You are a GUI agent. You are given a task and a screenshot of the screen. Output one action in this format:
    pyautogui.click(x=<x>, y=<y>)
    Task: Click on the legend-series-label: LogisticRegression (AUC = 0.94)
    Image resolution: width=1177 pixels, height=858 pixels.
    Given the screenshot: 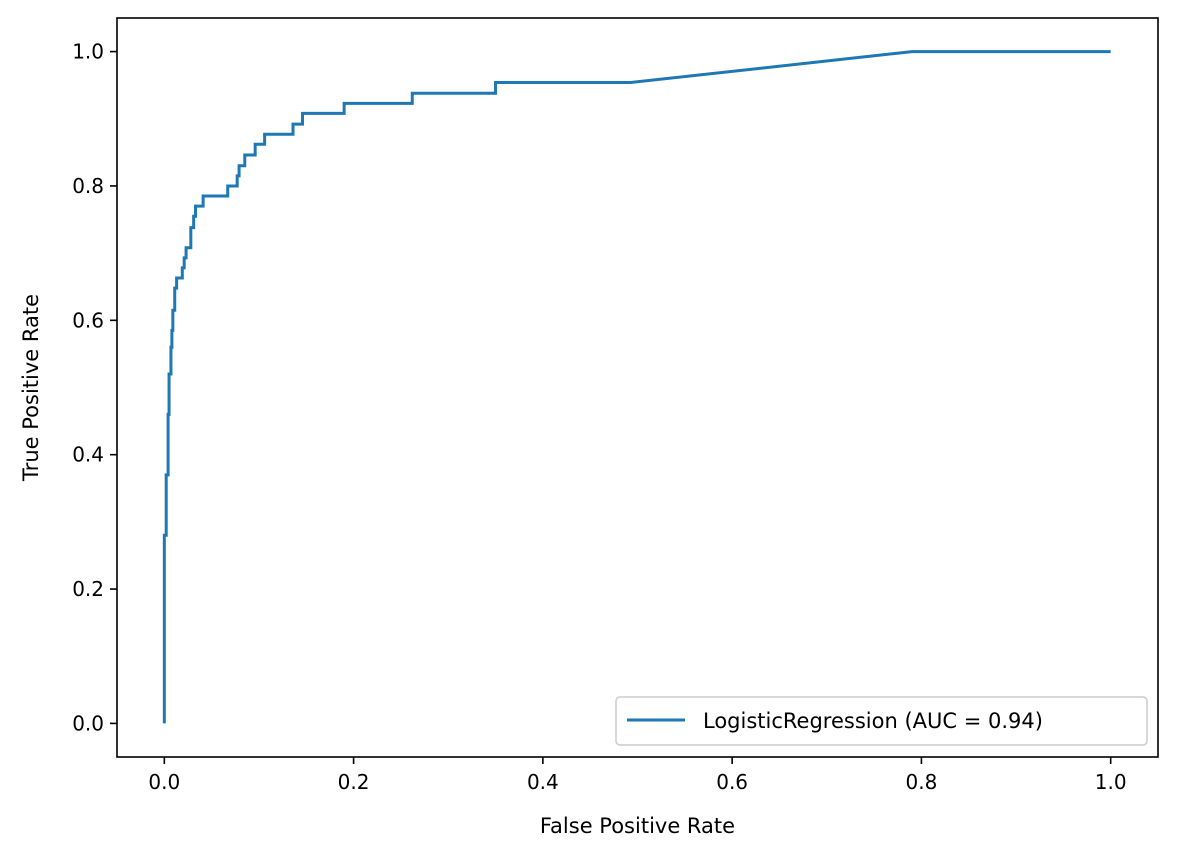 What is the action you would take?
    pyautogui.click(x=873, y=721)
    